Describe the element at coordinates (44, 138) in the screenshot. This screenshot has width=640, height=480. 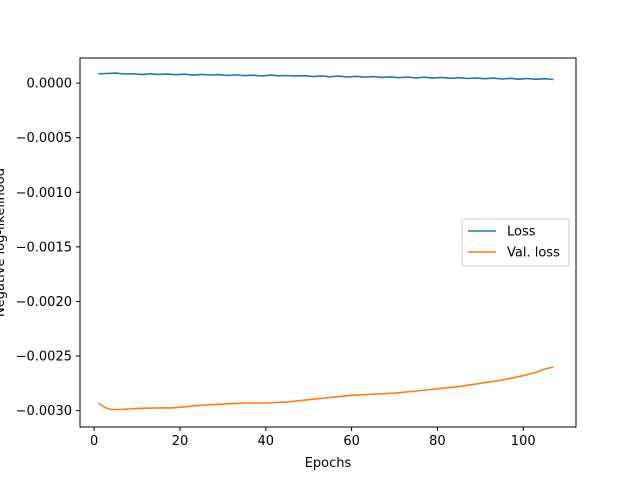
I see `y-tick-label: −0.0005` at that location.